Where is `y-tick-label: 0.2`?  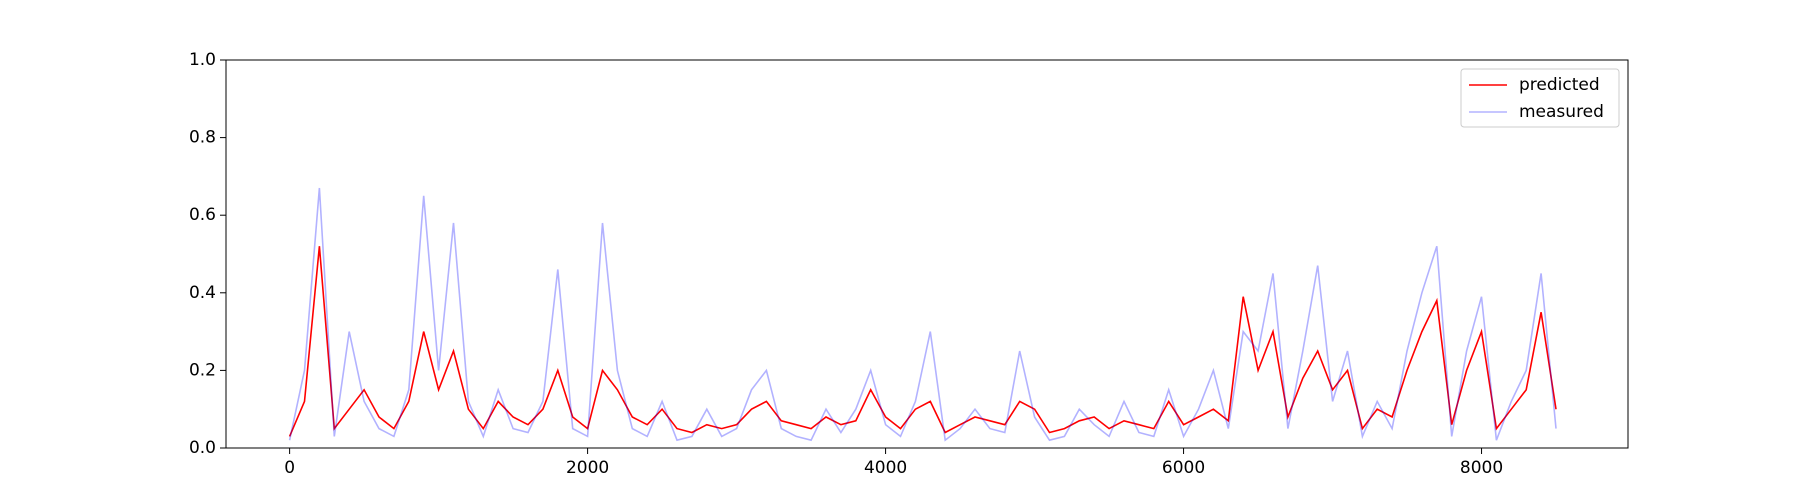 y-tick-label: 0.2 is located at coordinates (202, 370).